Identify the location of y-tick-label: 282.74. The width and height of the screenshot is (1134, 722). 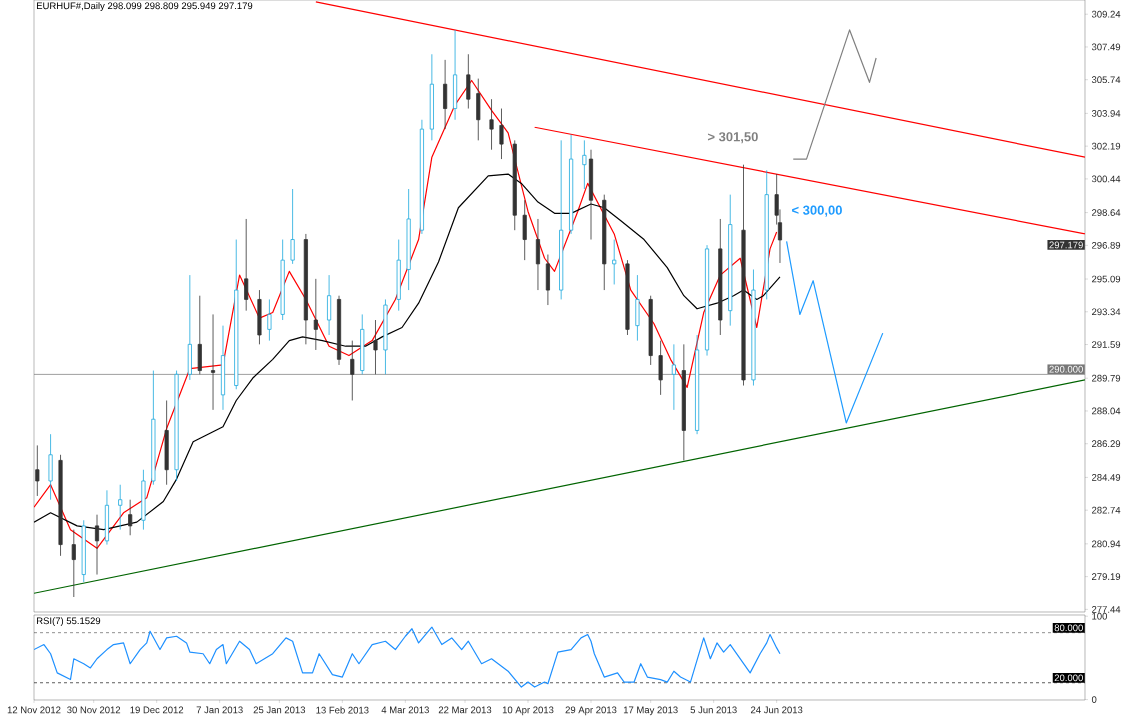
(1106, 510).